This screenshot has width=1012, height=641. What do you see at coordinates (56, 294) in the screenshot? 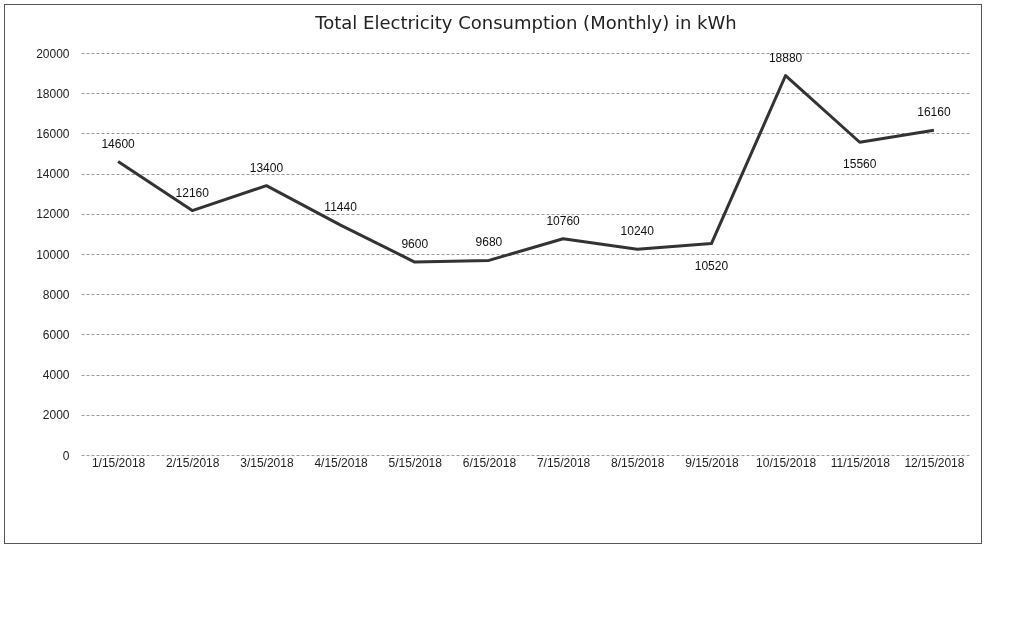
I see `y-tick-label: 8000` at bounding box center [56, 294].